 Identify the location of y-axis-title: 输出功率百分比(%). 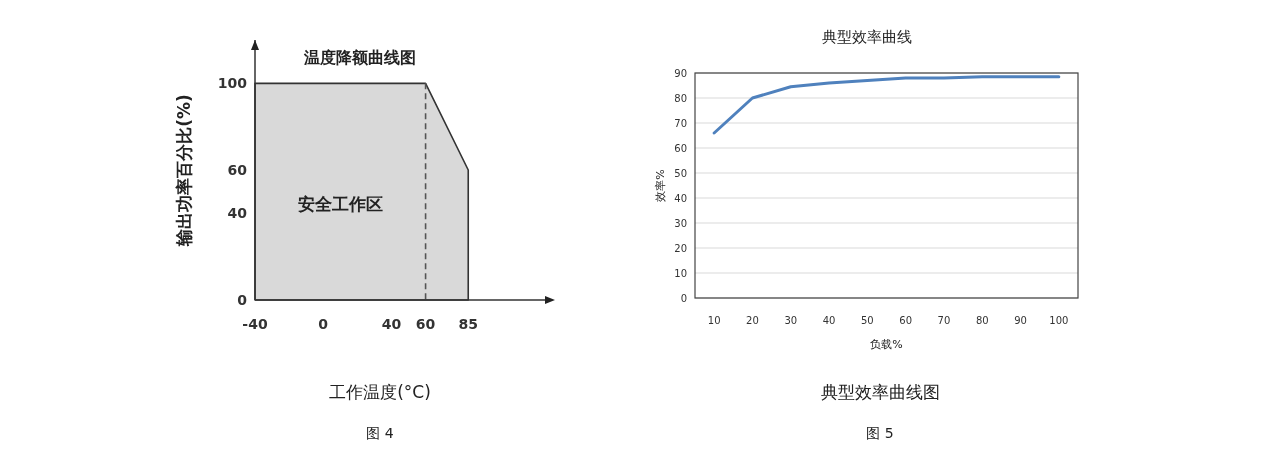
(184, 170).